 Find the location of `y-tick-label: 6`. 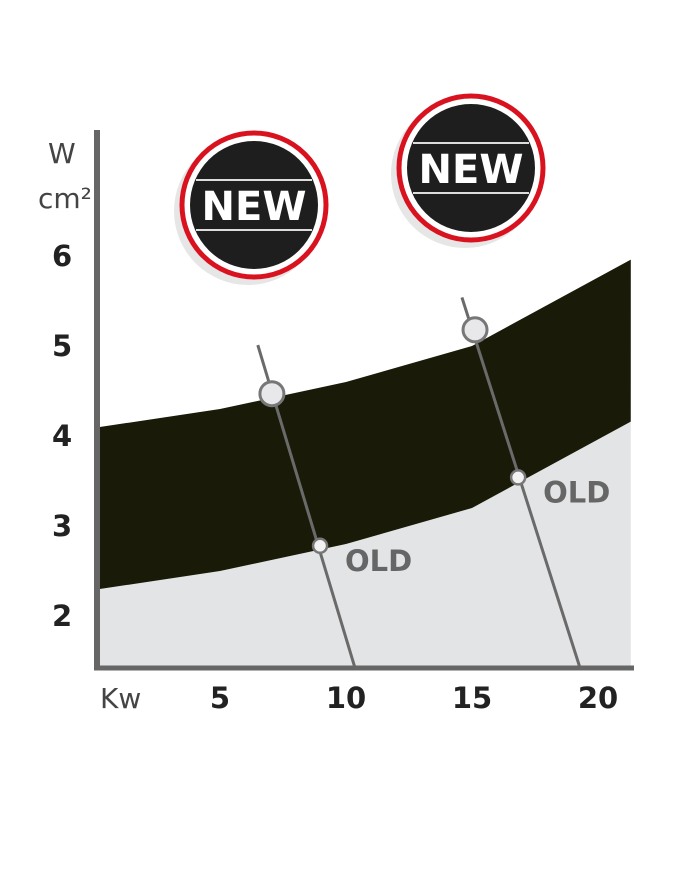

y-tick-label: 6 is located at coordinates (62, 256).